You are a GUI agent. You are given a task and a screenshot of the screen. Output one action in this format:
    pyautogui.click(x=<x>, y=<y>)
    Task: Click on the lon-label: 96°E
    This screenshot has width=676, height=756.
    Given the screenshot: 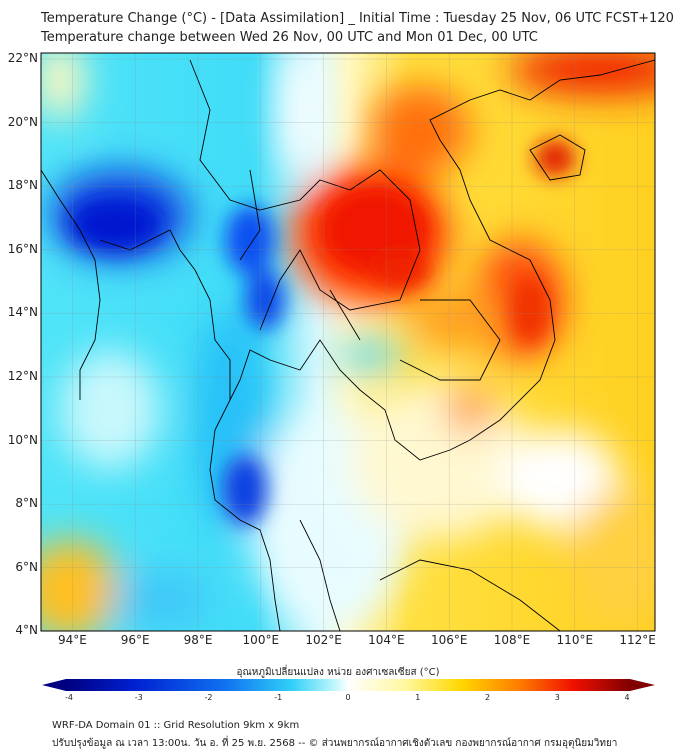 What is the action you would take?
    pyautogui.click(x=135, y=640)
    